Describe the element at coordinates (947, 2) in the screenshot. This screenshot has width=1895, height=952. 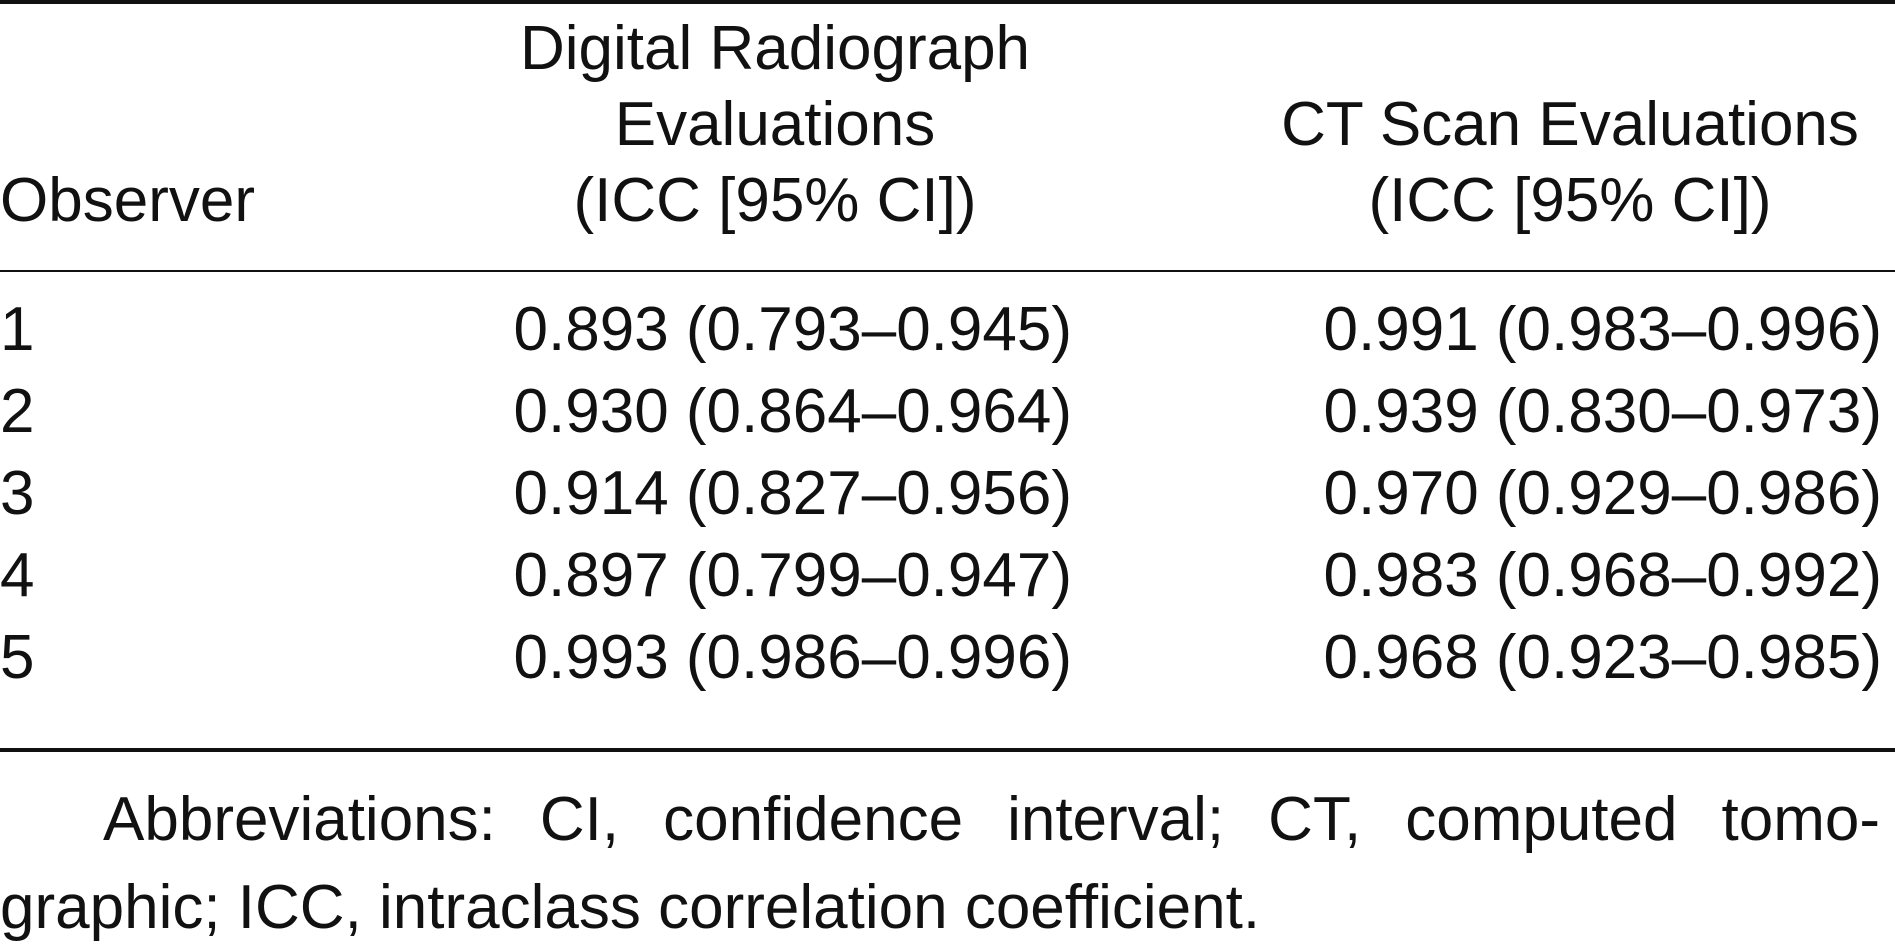
I see `table-top-rule` at that location.